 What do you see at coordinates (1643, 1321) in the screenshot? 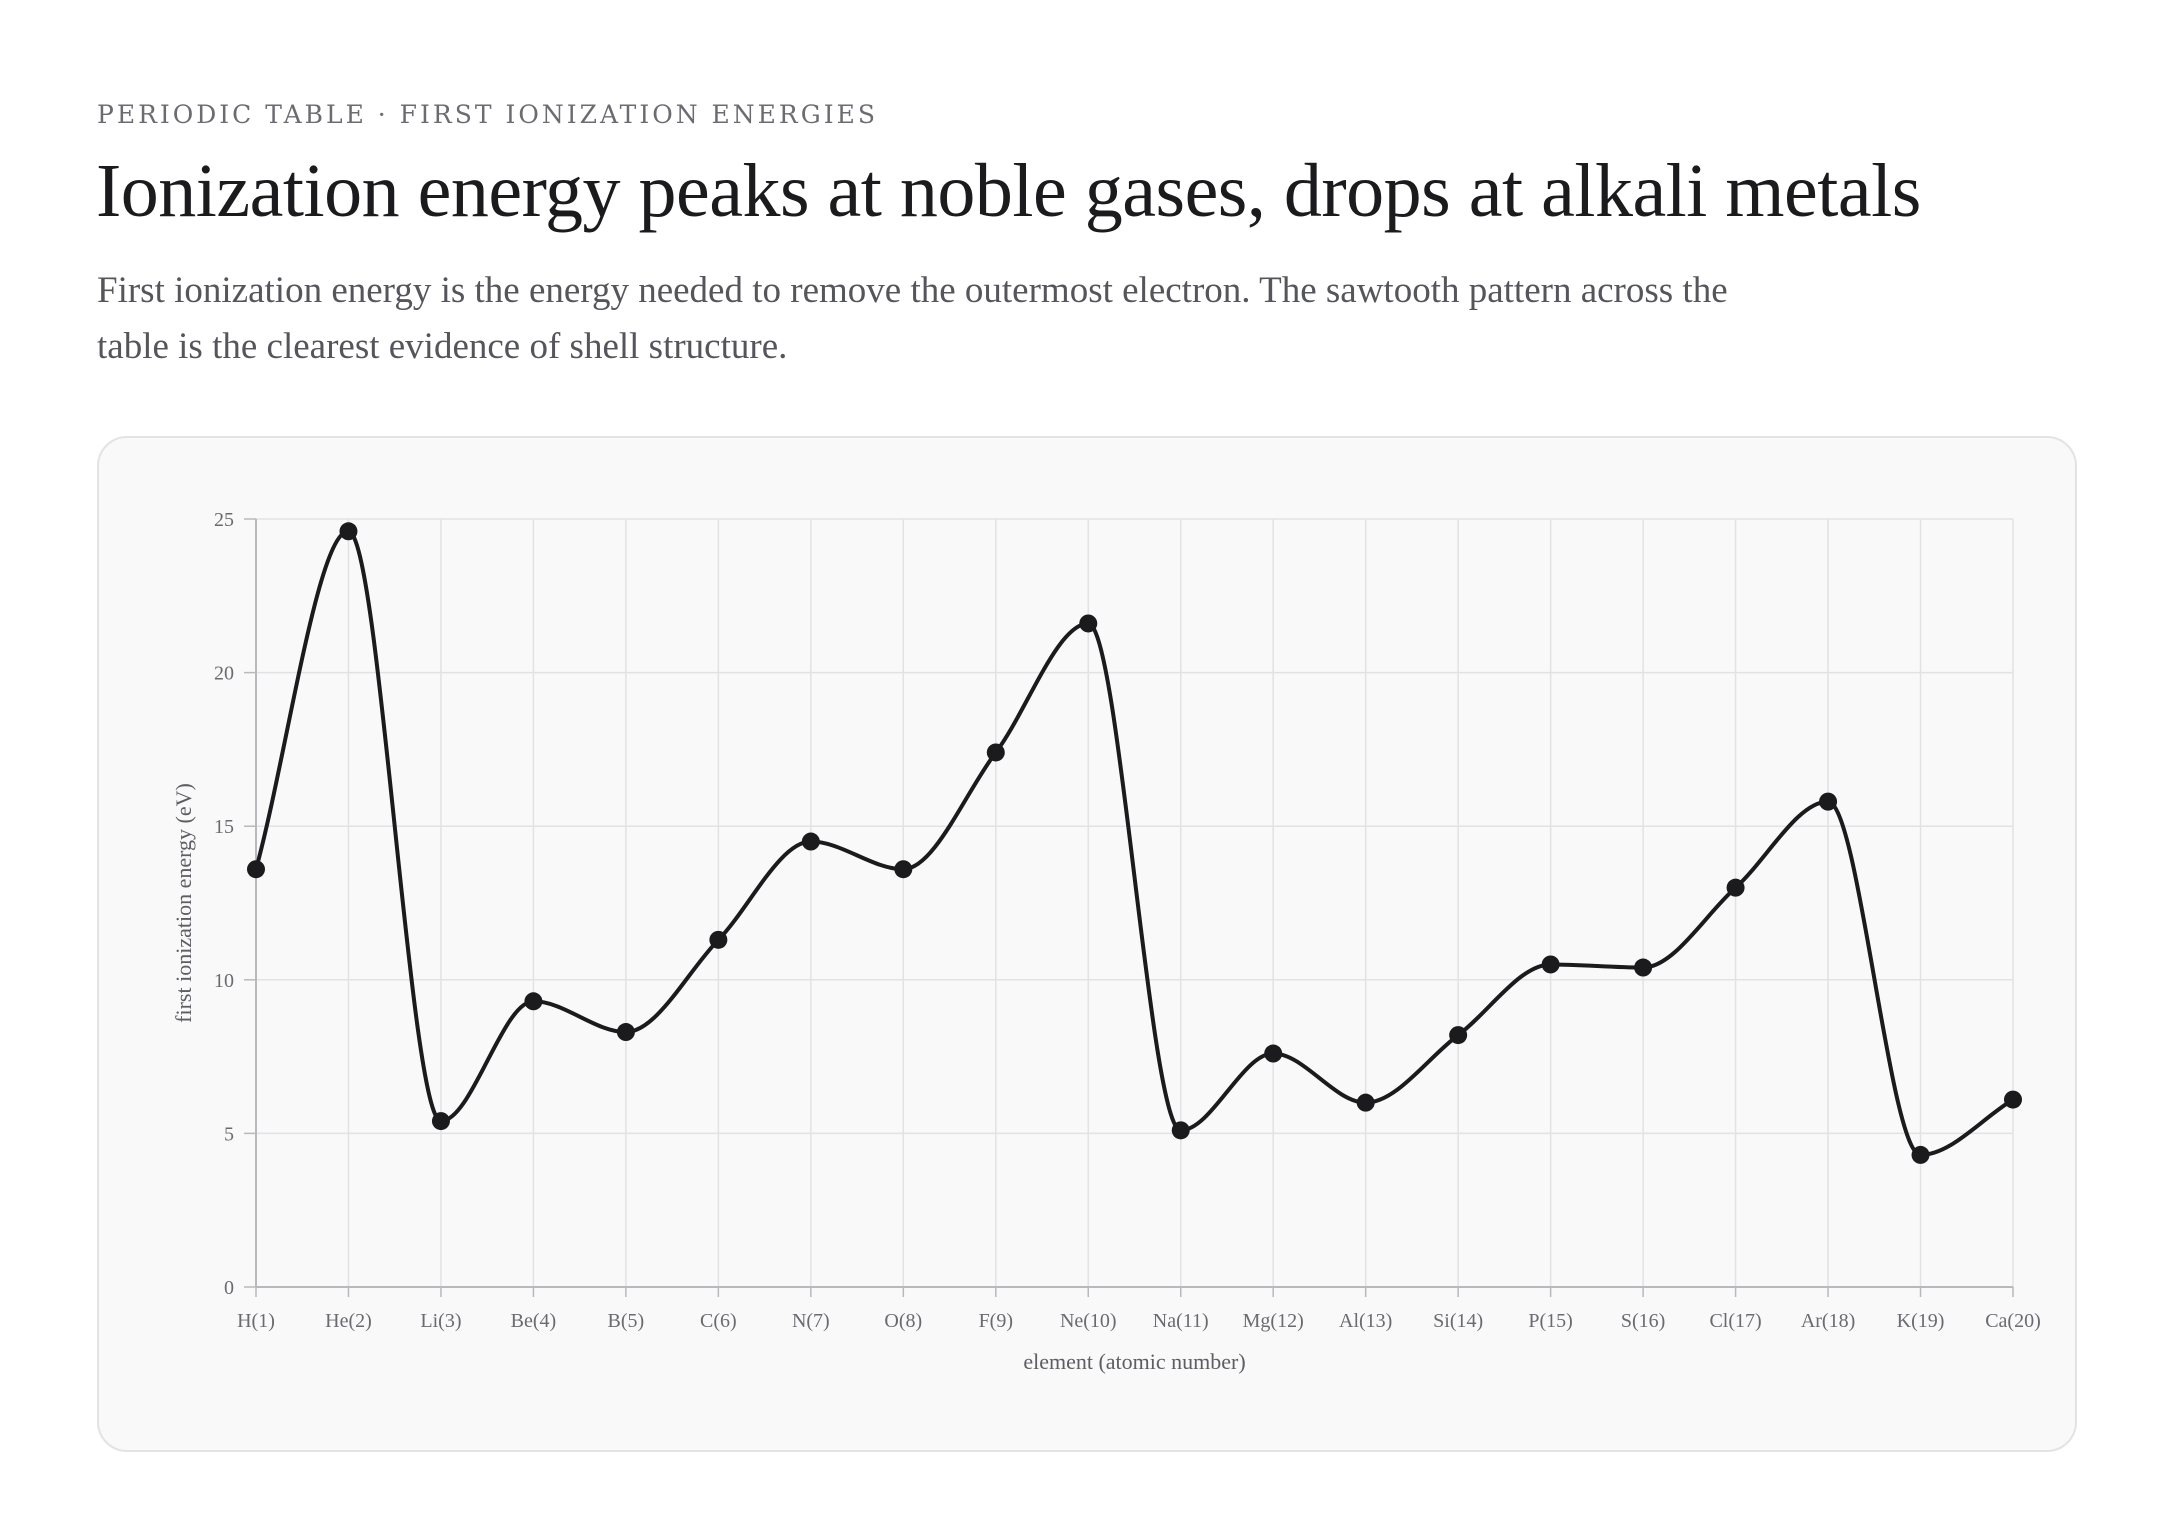
I see `x-tick-label: S(16)` at bounding box center [1643, 1321].